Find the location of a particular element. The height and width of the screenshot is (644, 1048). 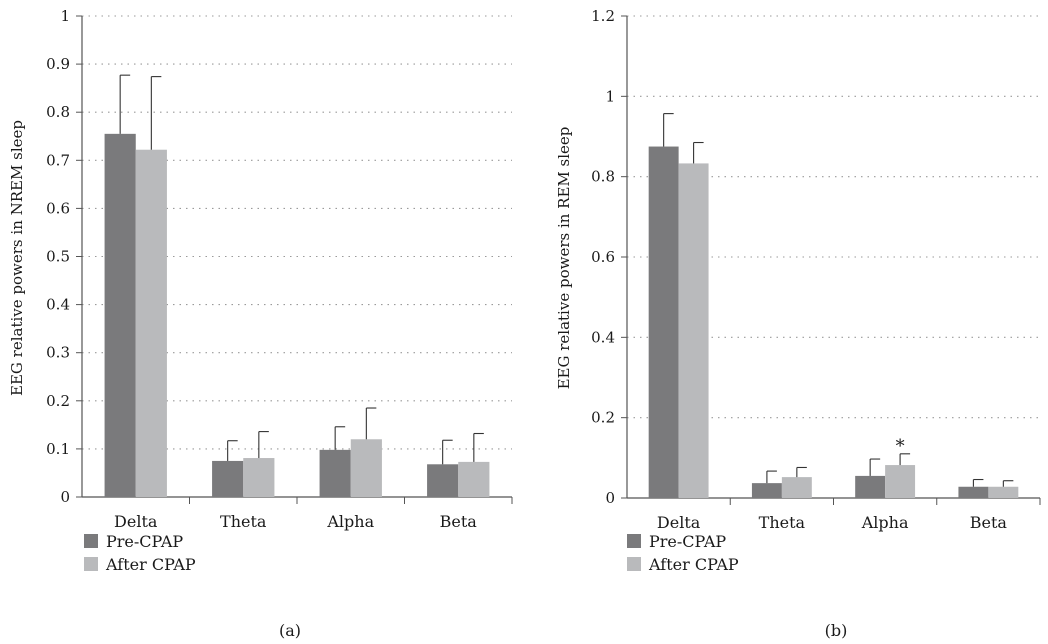

y-tick-label: 1.2 is located at coordinates (603, 16).